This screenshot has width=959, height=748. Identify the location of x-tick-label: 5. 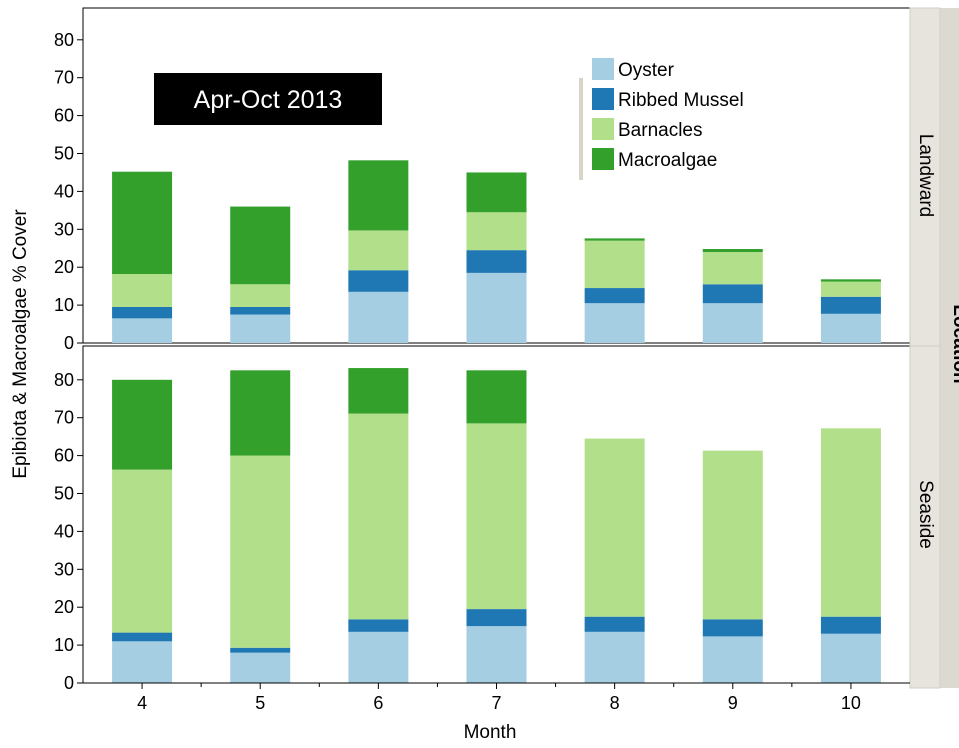
(260, 703).